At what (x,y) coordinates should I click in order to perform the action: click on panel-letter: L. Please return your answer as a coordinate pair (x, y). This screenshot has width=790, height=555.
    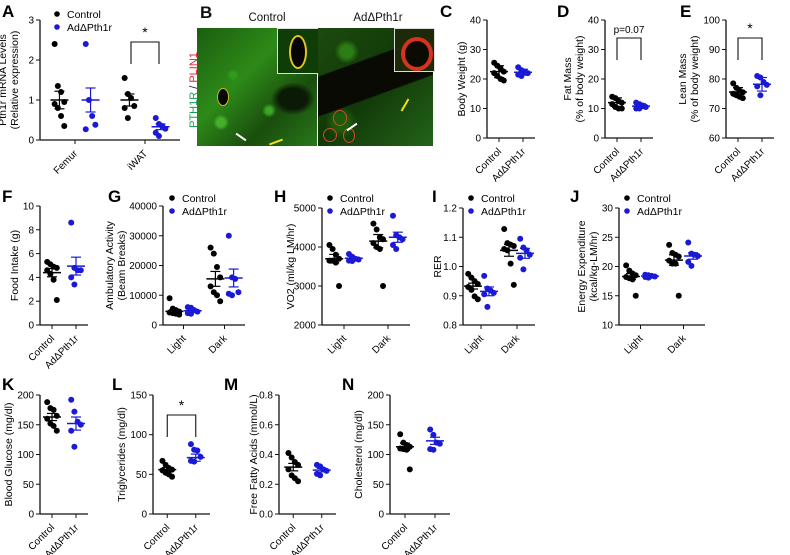
    Looking at the image, I should click on (117, 384).